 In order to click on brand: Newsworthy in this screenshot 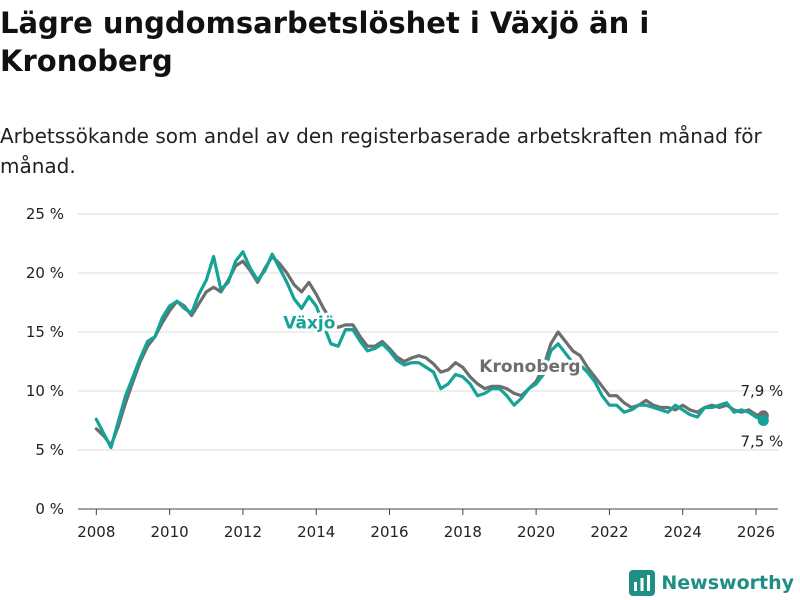, I will do `click(711, 583)`.